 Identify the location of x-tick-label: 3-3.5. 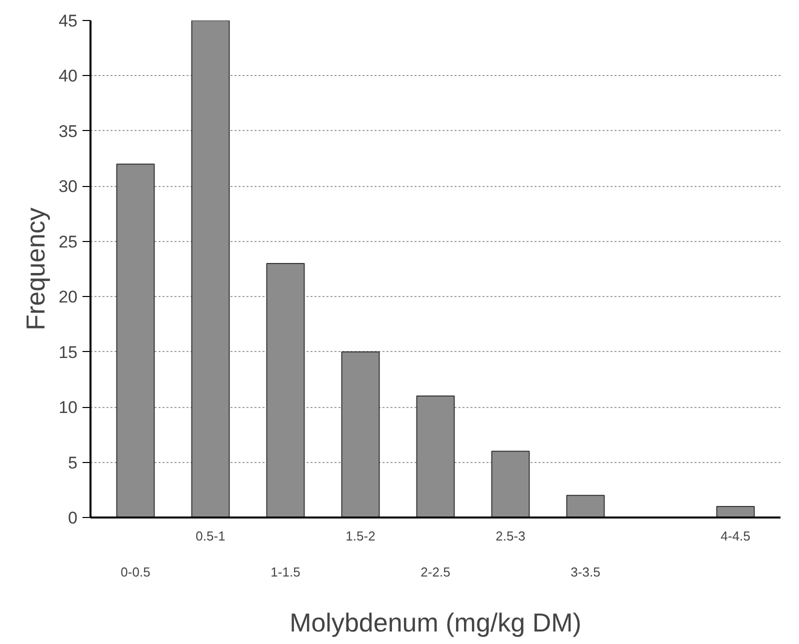
(585, 572).